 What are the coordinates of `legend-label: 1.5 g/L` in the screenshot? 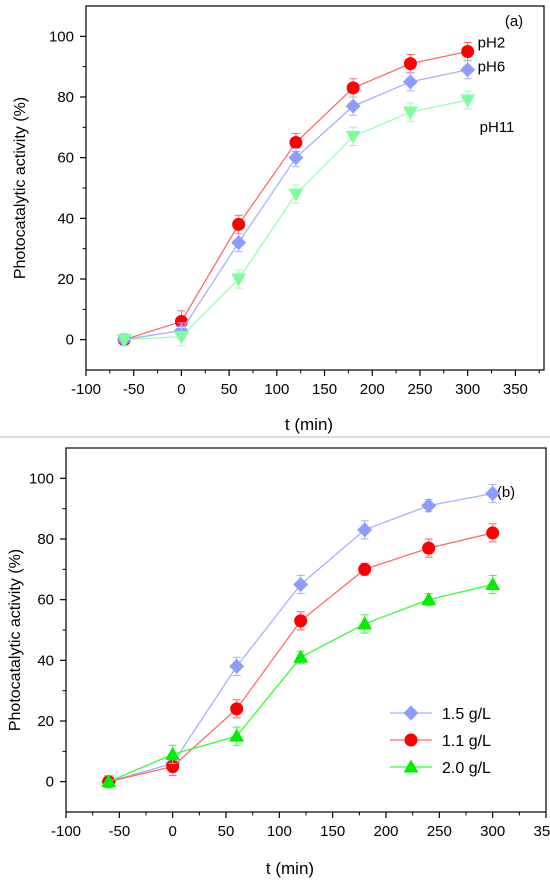 It's located at (466, 714).